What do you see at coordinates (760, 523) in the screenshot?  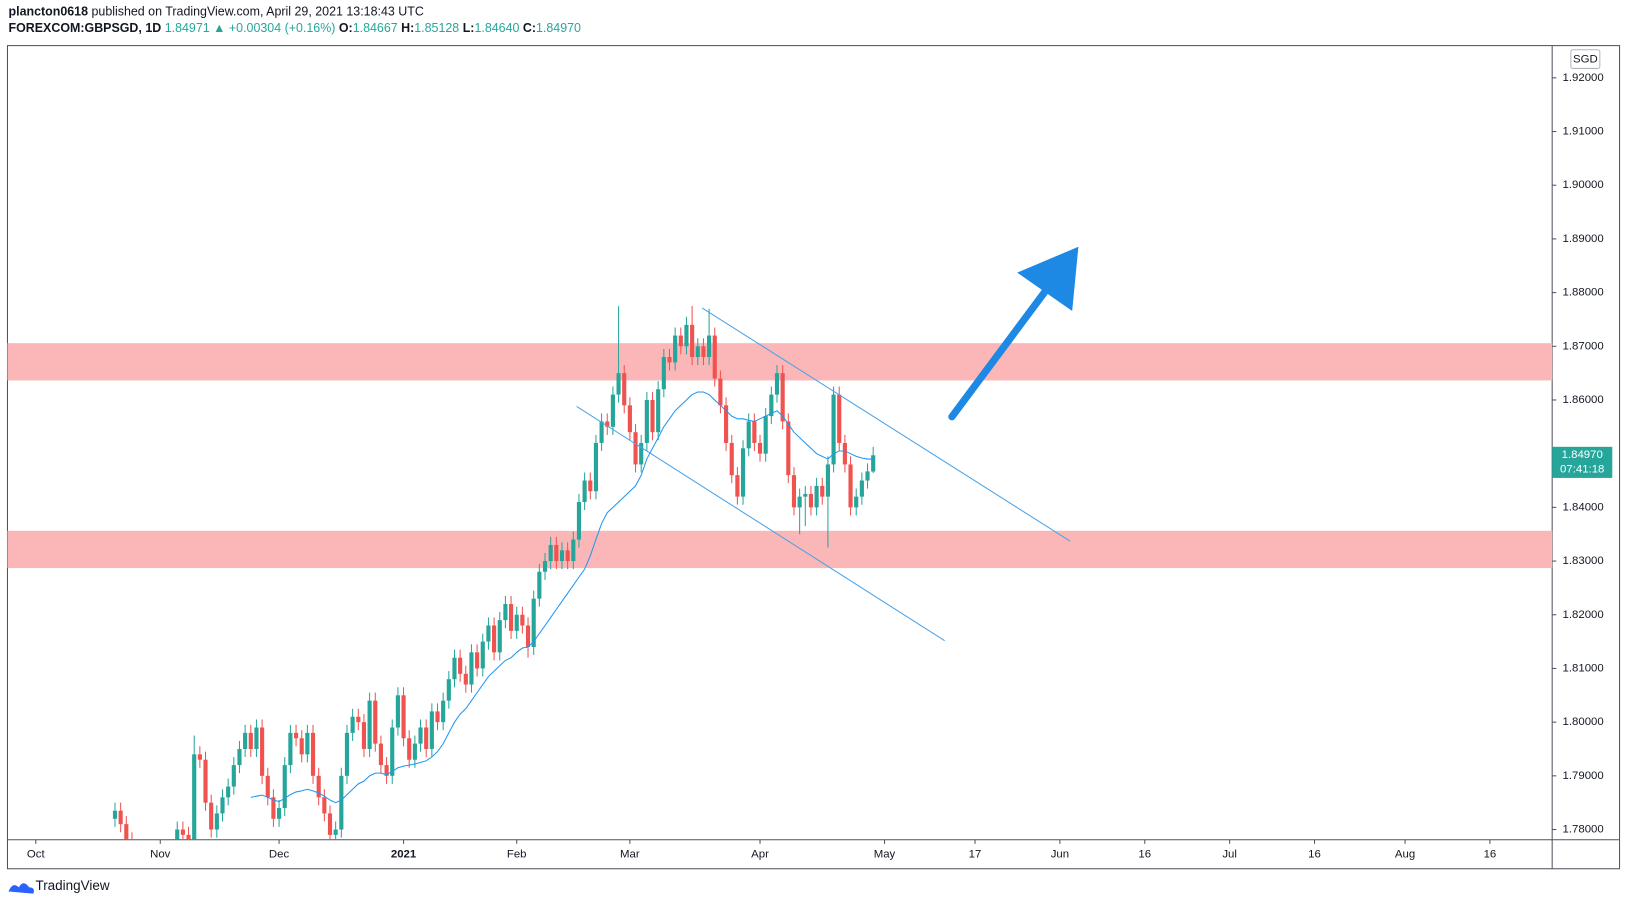 I see `trendline-lower` at bounding box center [760, 523].